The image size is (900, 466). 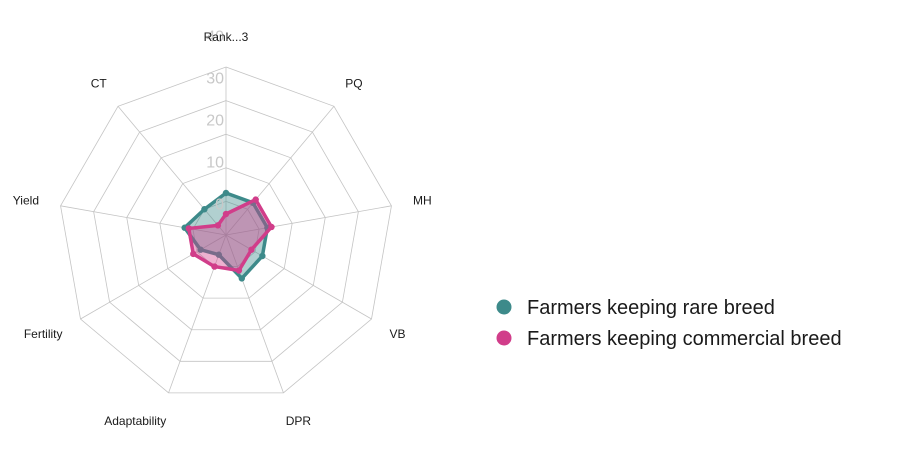 I want to click on tick-label: 0, so click(x=219, y=204).